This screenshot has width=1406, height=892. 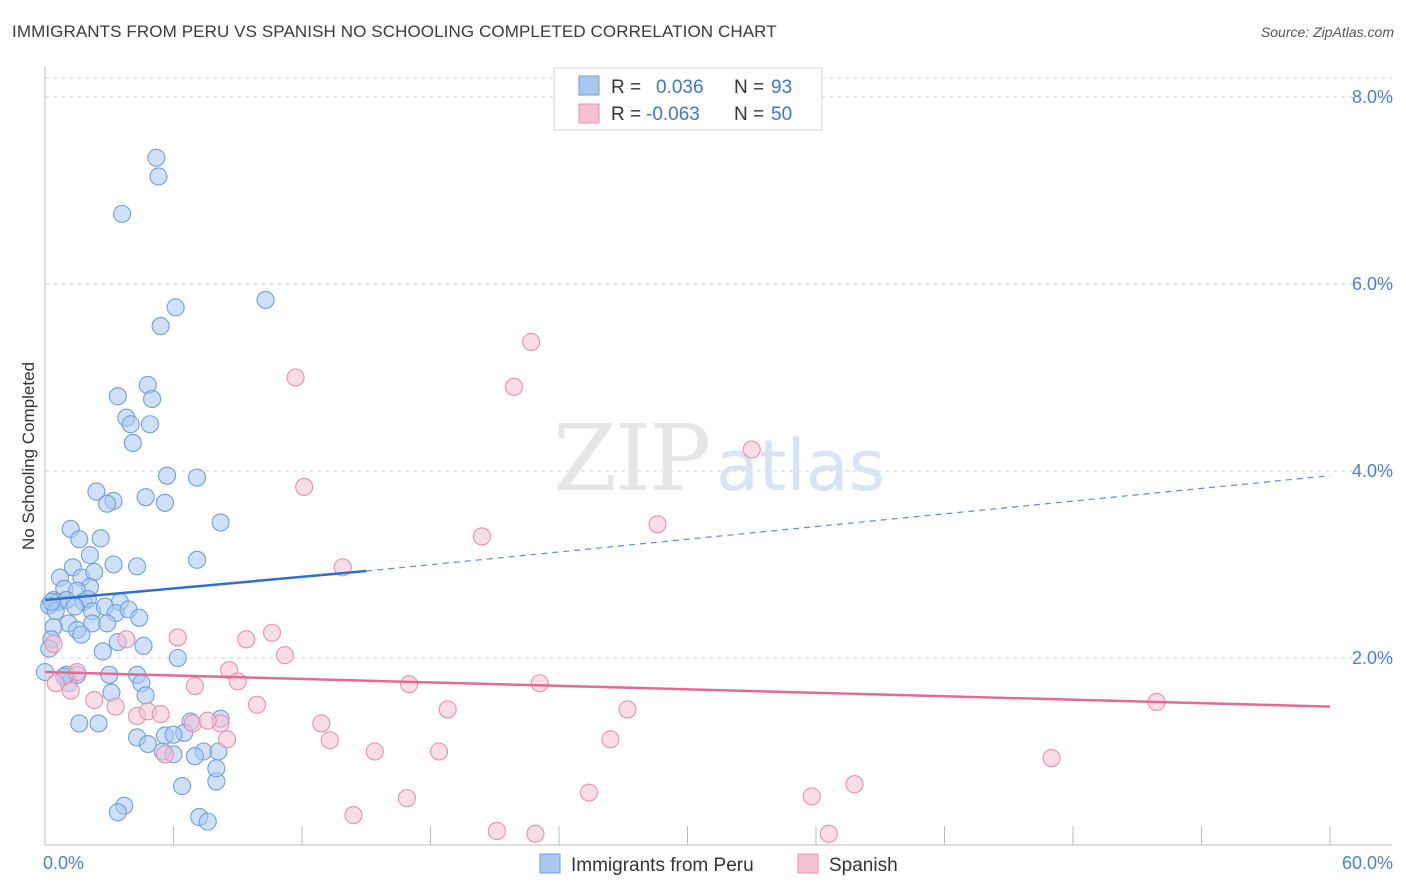 I want to click on legend-box: R = 0.036 N = 93 R = -0.063 N = 50, so click(x=688, y=99).